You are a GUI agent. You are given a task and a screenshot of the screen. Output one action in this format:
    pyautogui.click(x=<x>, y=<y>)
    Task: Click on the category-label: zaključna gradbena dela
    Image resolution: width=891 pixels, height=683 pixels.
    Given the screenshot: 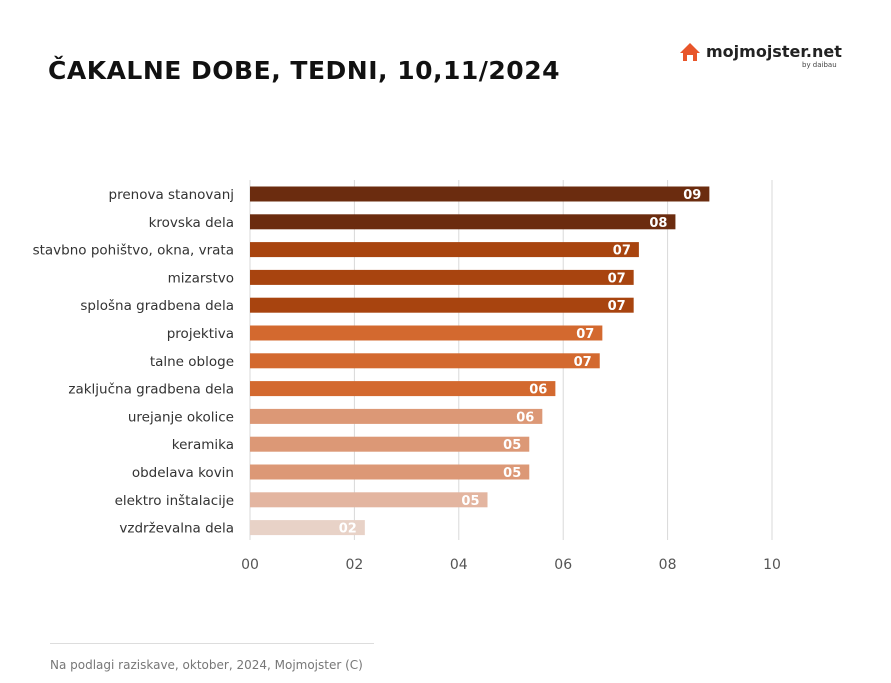 What is the action you would take?
    pyautogui.click(x=151, y=390)
    